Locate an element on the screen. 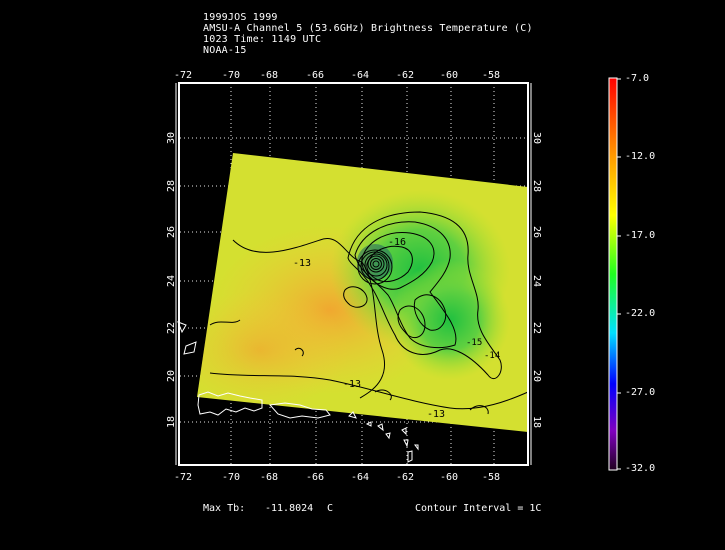 This screenshot has height=550, width=725. colorbar-label: -27.0 is located at coordinates (640, 392).